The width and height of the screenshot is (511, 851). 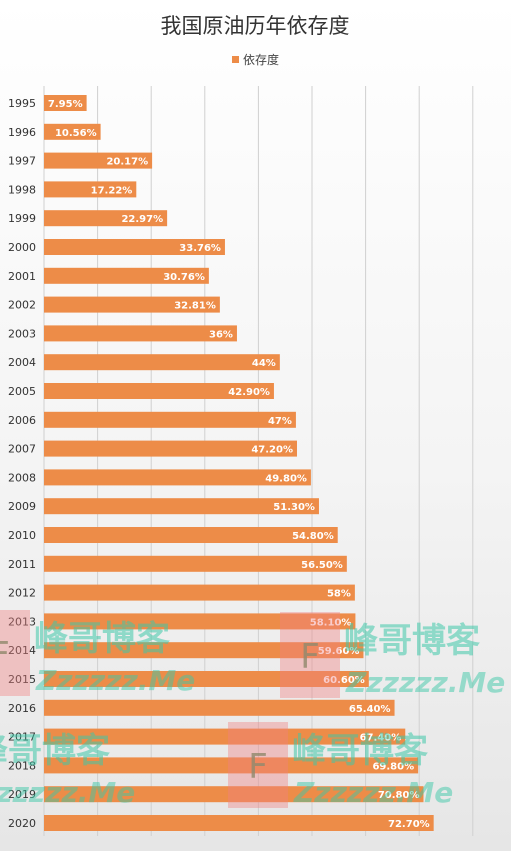 What do you see at coordinates (22, 420) in the screenshot?
I see `y-tick-label: 2006` at bounding box center [22, 420].